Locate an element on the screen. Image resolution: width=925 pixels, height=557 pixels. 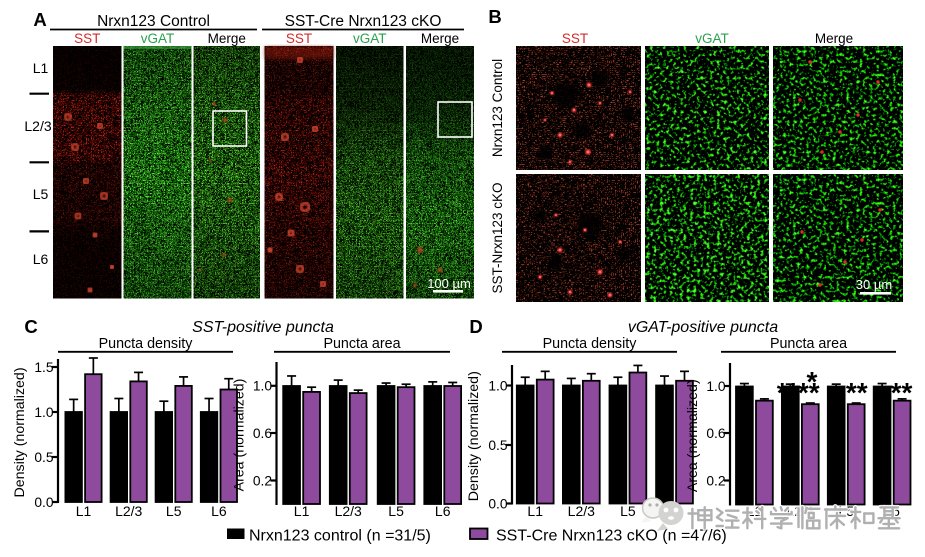
svg-text: SST-positive puncta is located at coordinates (263, 327).